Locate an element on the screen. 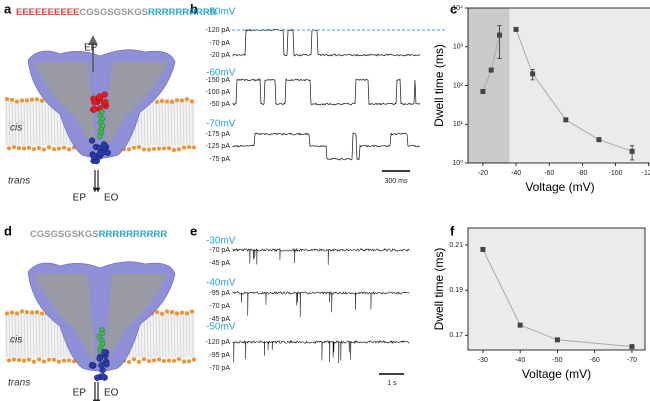 Image resolution: width=650 pixels, height=401 pixels. y-axis-label: Dwell time (ms) is located at coordinates (439, 289).